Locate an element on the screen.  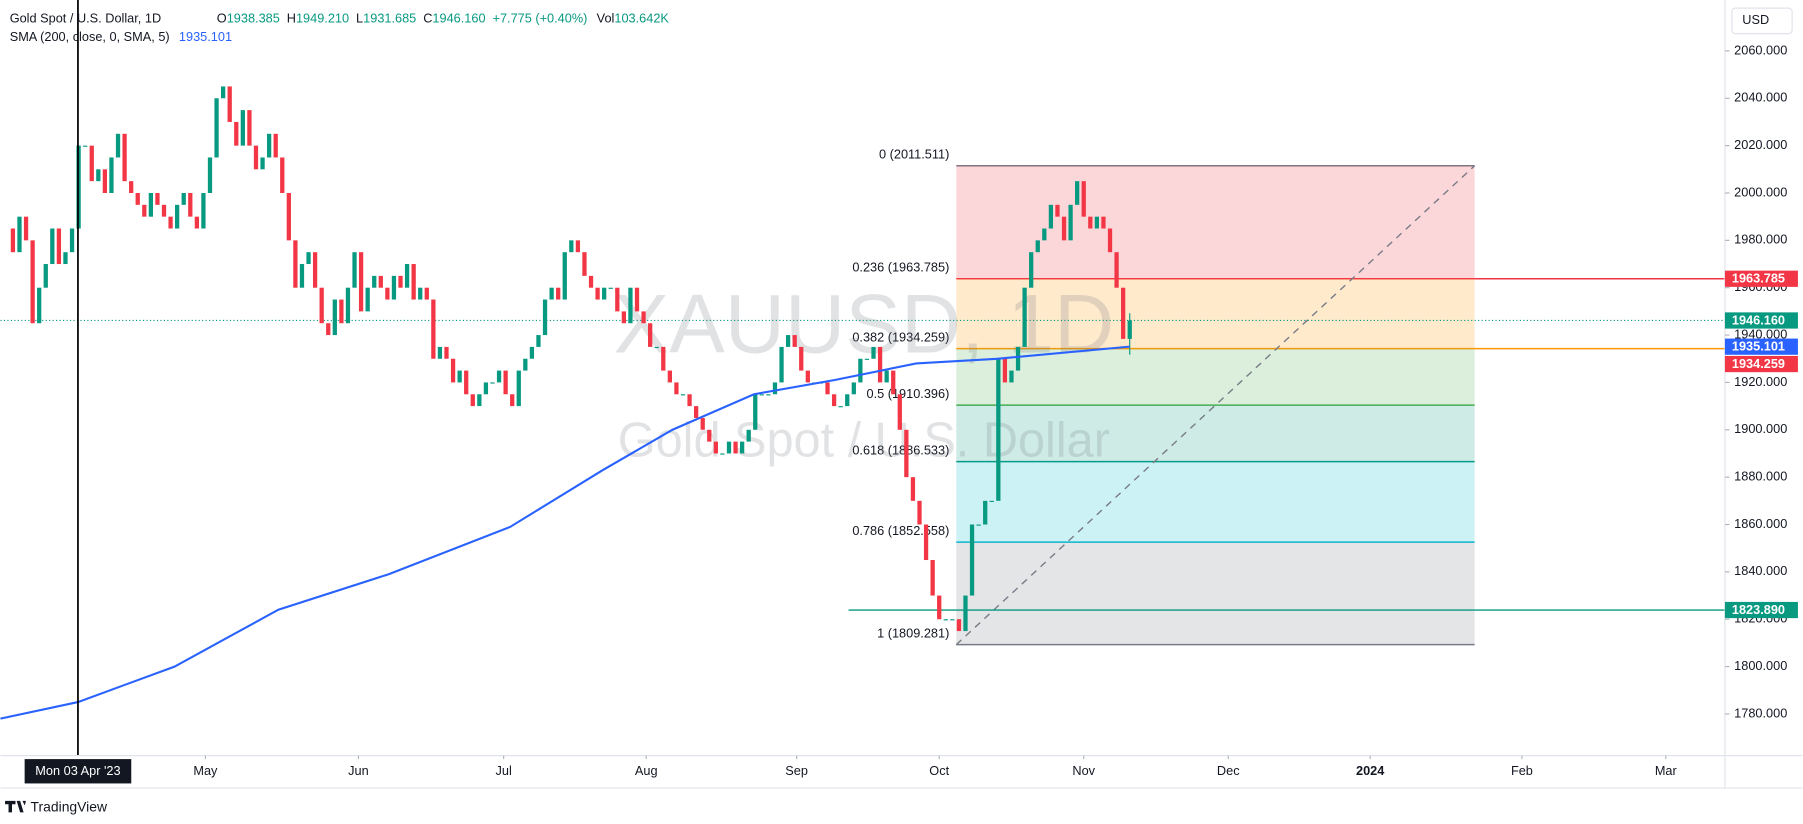
volume-key: Vol is located at coordinates (606, 18).